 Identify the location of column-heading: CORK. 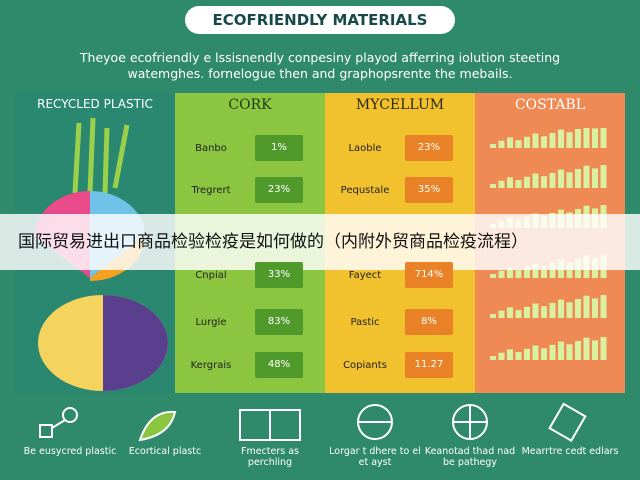
(250, 105).